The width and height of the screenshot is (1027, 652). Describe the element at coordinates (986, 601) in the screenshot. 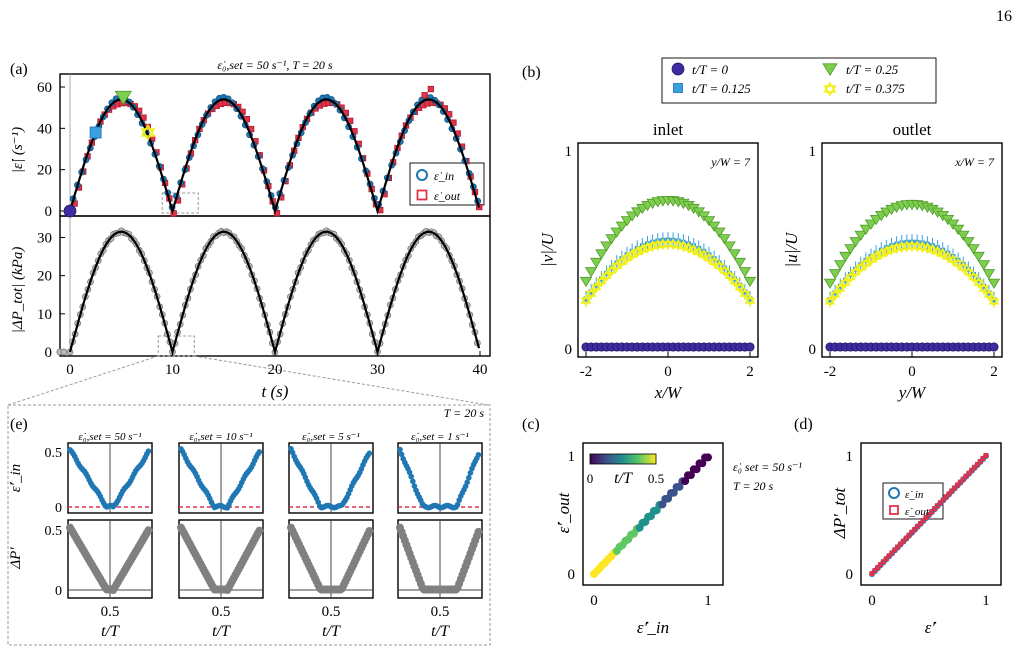

I see `d-xtick: 1` at that location.